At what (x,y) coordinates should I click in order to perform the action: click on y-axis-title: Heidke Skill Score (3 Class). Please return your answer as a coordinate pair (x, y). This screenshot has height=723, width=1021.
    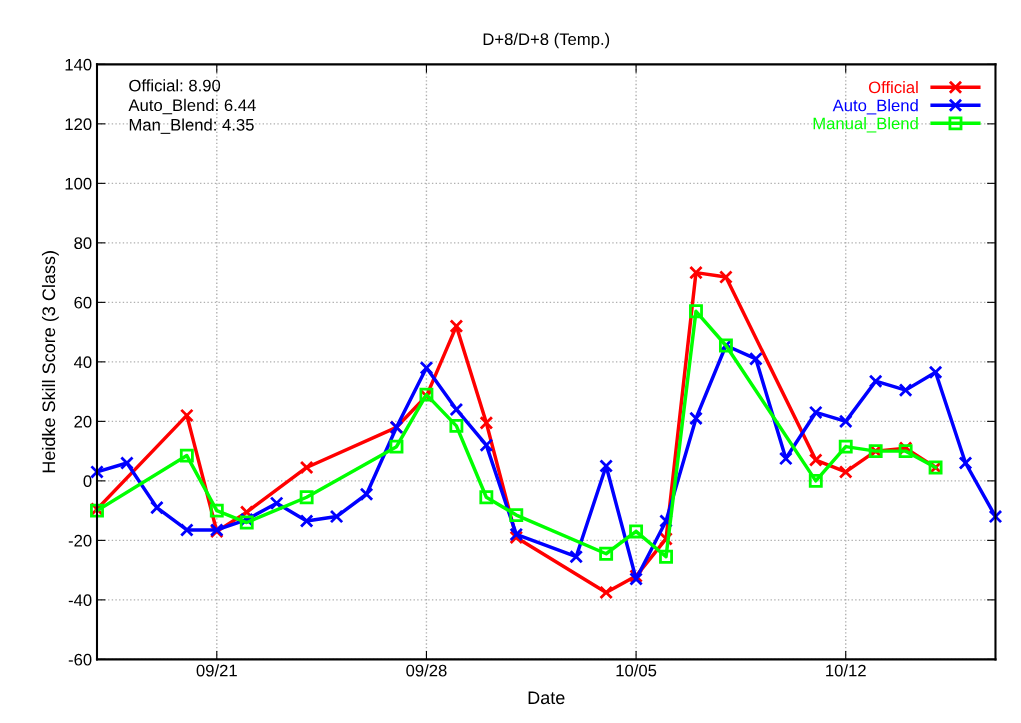
    Looking at the image, I should click on (50, 362).